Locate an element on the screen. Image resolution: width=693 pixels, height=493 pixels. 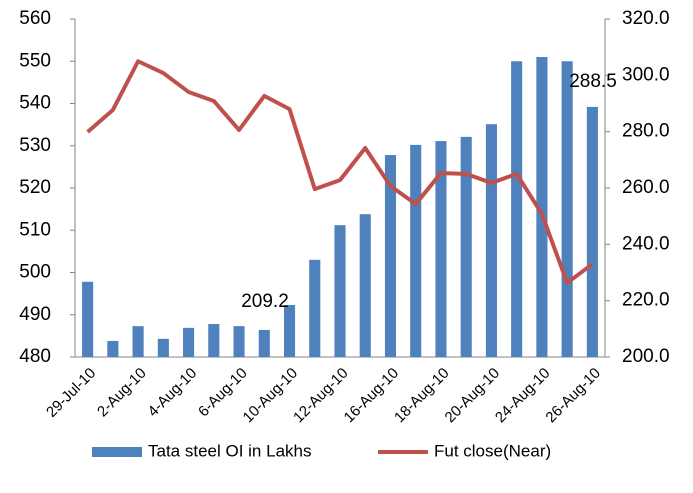
y2-tick-label: 200.0 is located at coordinates (646, 356).